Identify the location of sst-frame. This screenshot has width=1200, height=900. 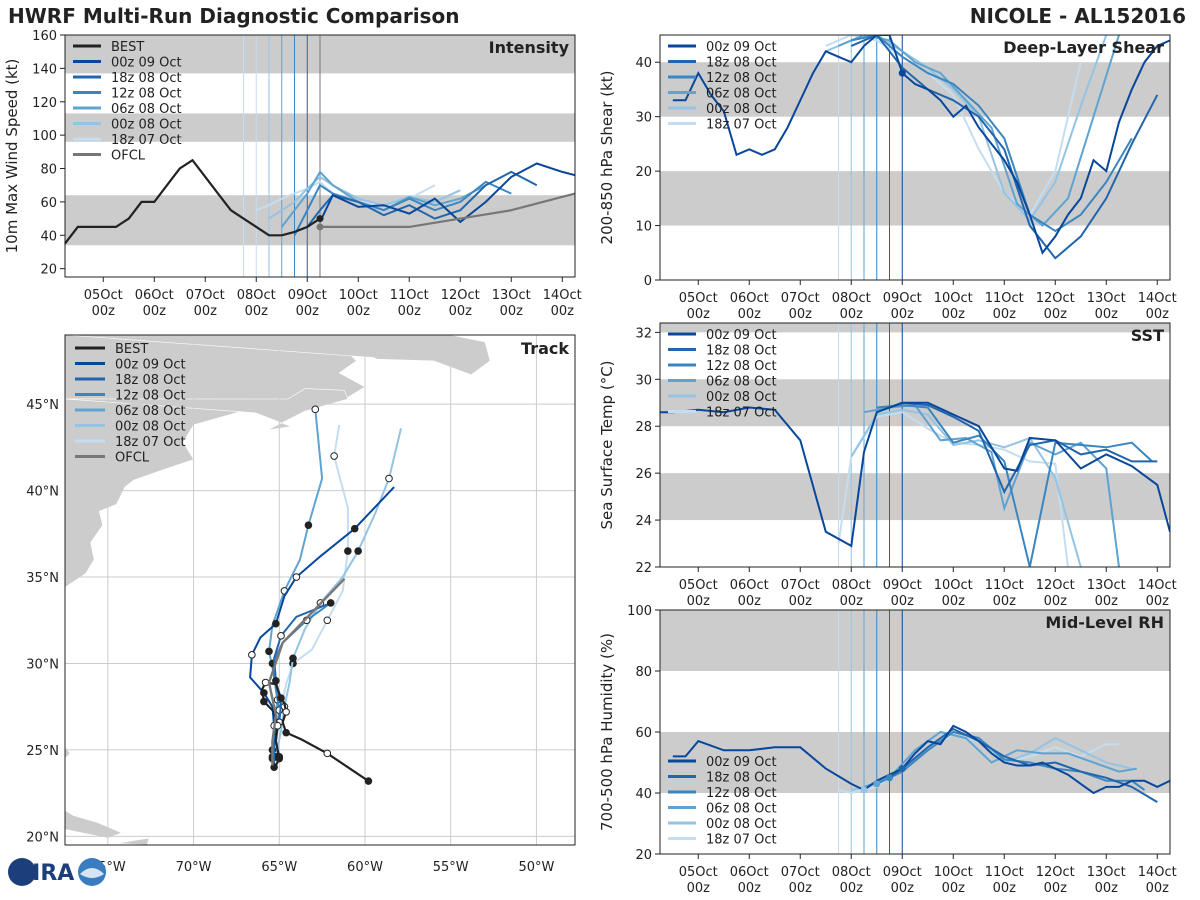
(915, 445).